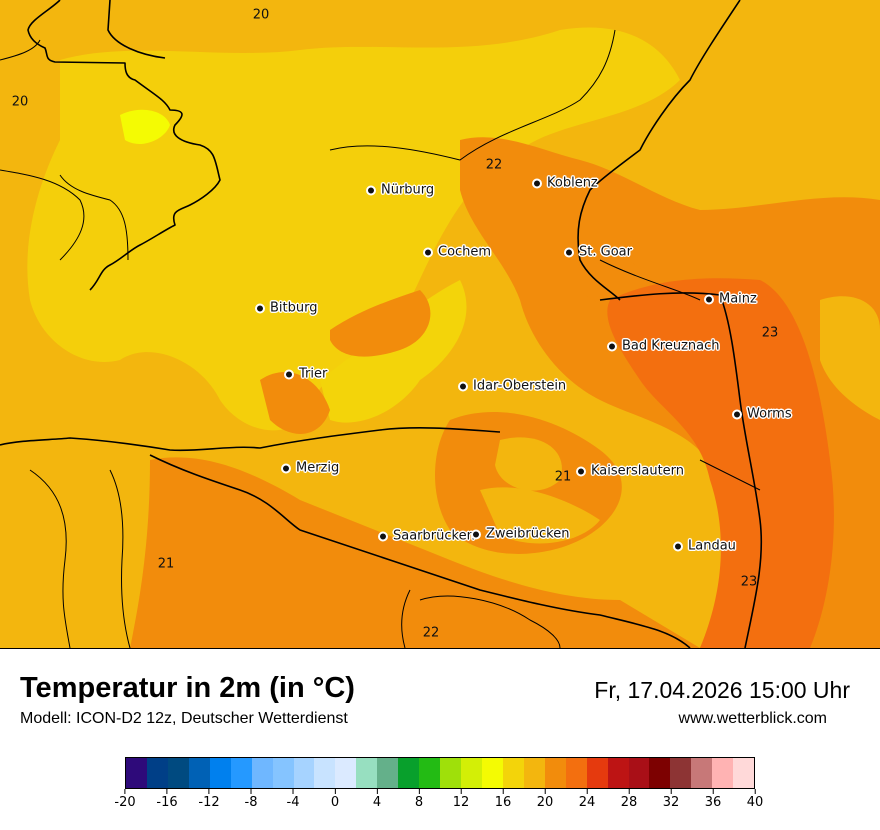 Image resolution: width=880 pixels, height=830 pixels. Describe the element at coordinates (749, 582) in the screenshot. I see `isoline-label: 23` at that location.